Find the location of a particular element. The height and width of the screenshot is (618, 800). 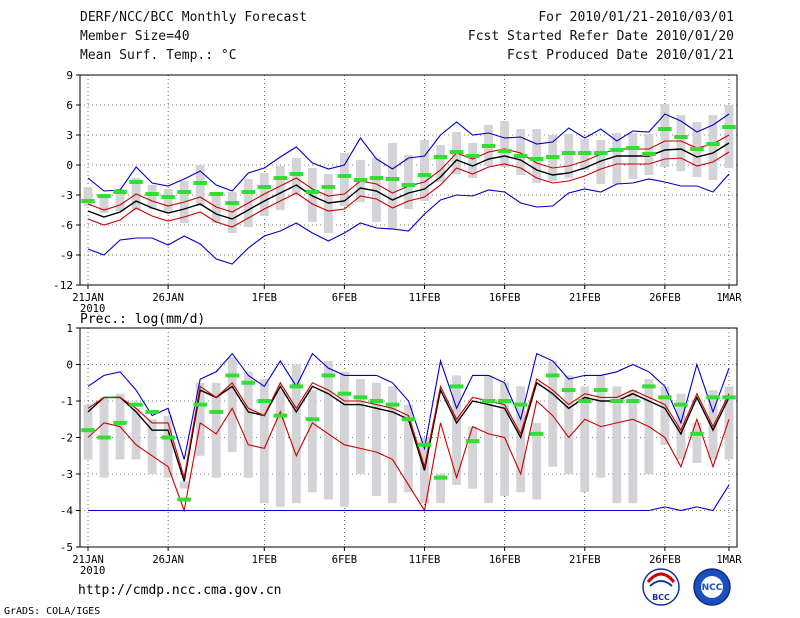

y-tick-label: -2 is located at coordinates (66, 438).